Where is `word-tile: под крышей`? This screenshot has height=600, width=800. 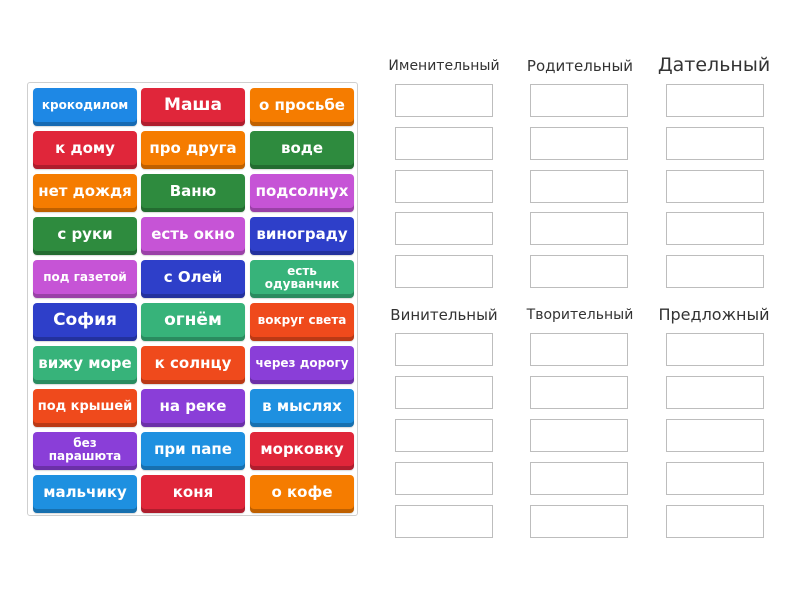
word-tile: под крышей is located at coordinates (85, 408).